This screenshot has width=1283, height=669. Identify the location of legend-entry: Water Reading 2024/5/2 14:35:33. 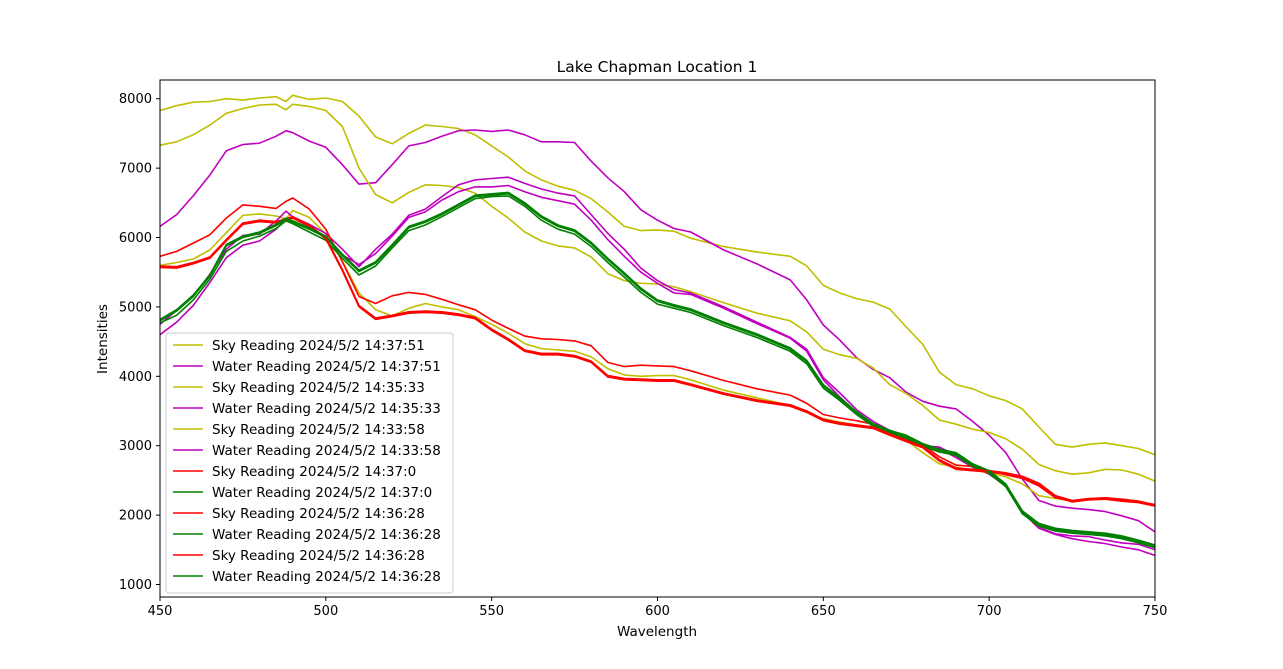
(326, 409).